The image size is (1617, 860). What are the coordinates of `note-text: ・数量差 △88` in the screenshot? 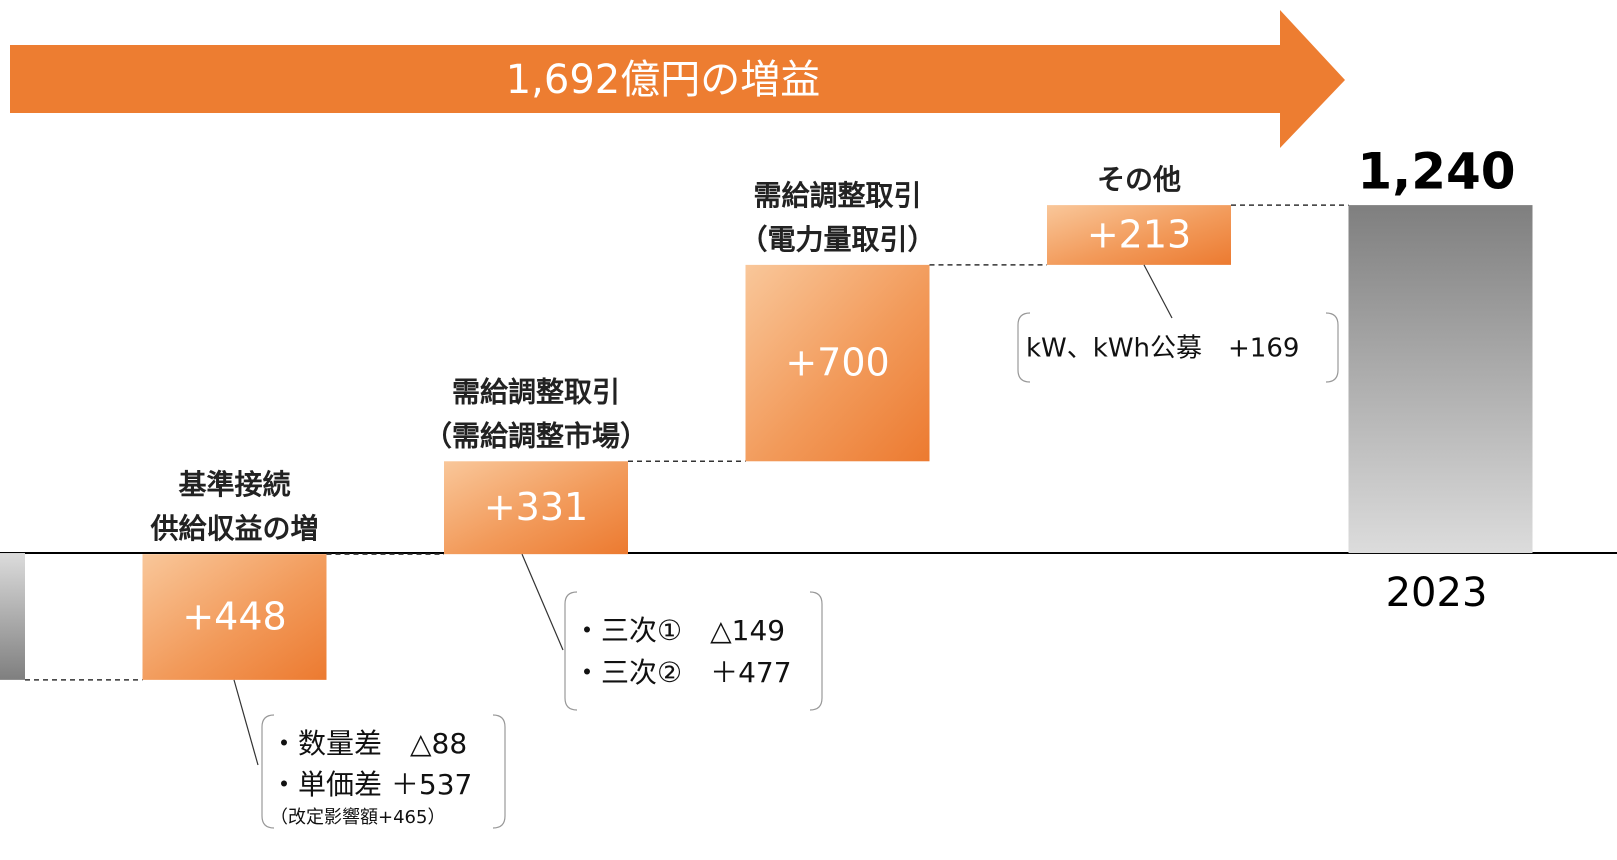 It's located at (368, 743).